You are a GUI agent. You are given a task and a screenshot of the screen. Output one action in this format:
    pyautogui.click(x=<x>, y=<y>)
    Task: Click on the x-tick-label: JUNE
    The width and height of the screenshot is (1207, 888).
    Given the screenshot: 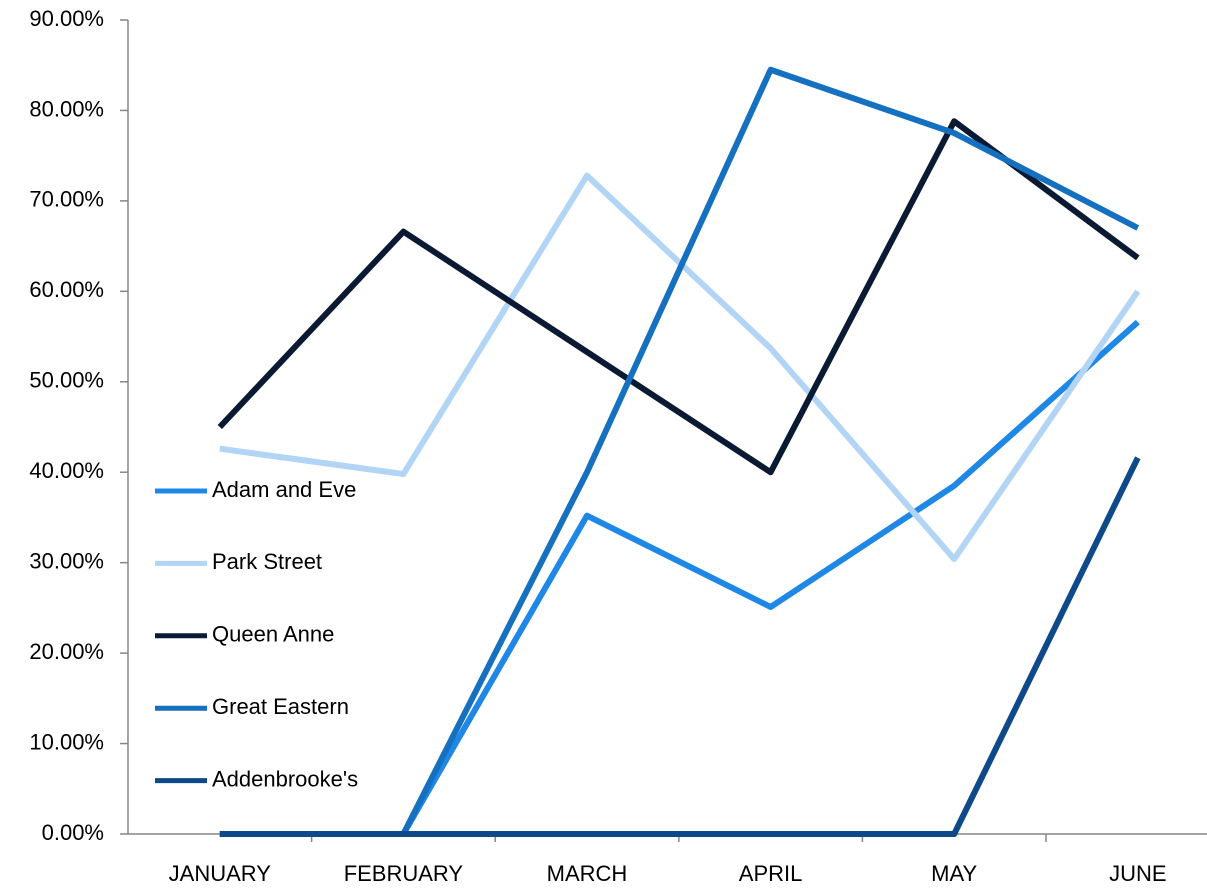 What is the action you would take?
    pyautogui.click(x=1137, y=873)
    